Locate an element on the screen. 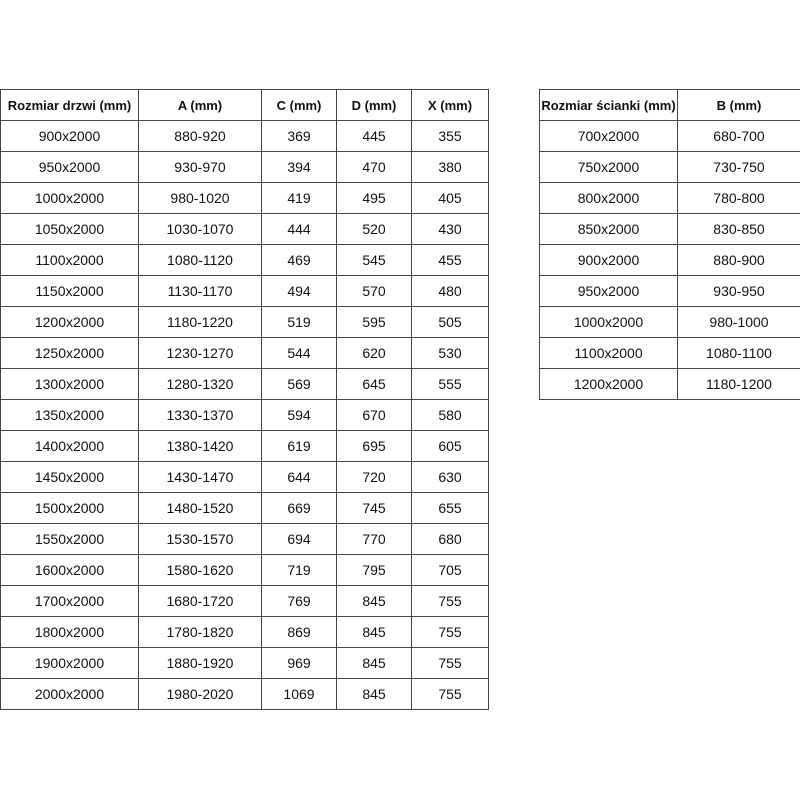  table-cell: 530 is located at coordinates (450, 353).